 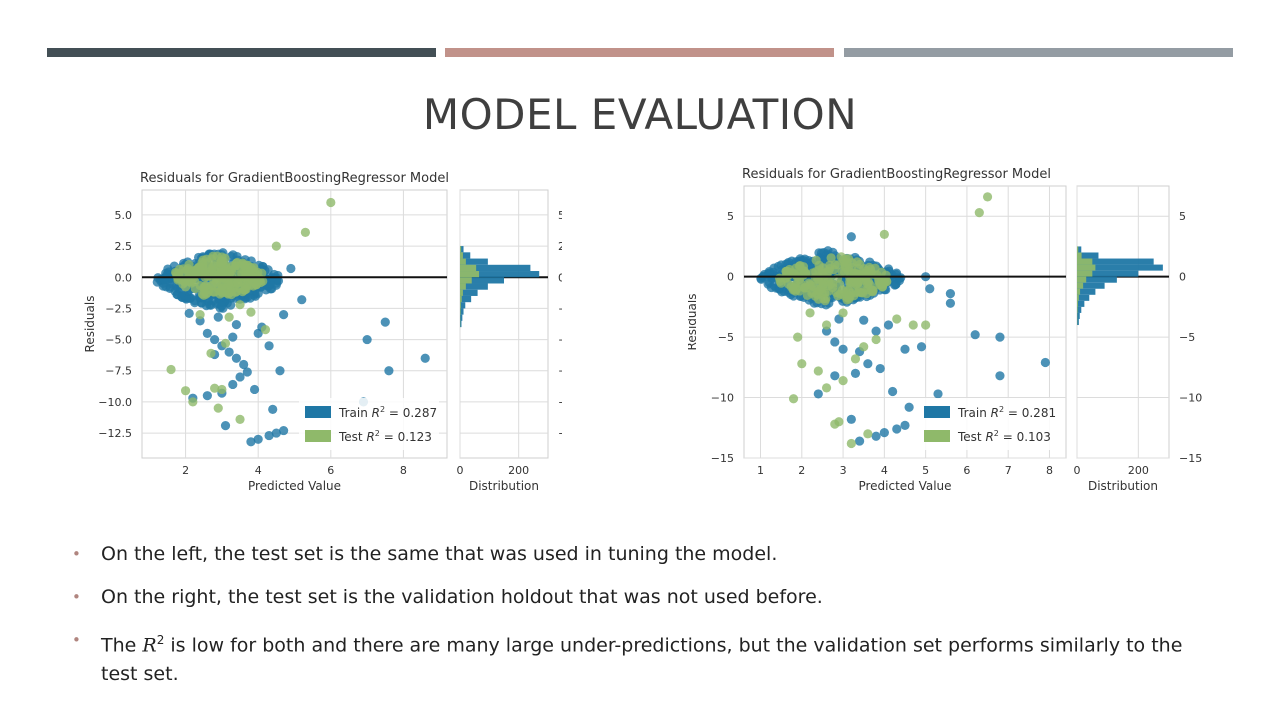 I want to click on dist-y-tick-label: −10.0, so click(x=560, y=402).